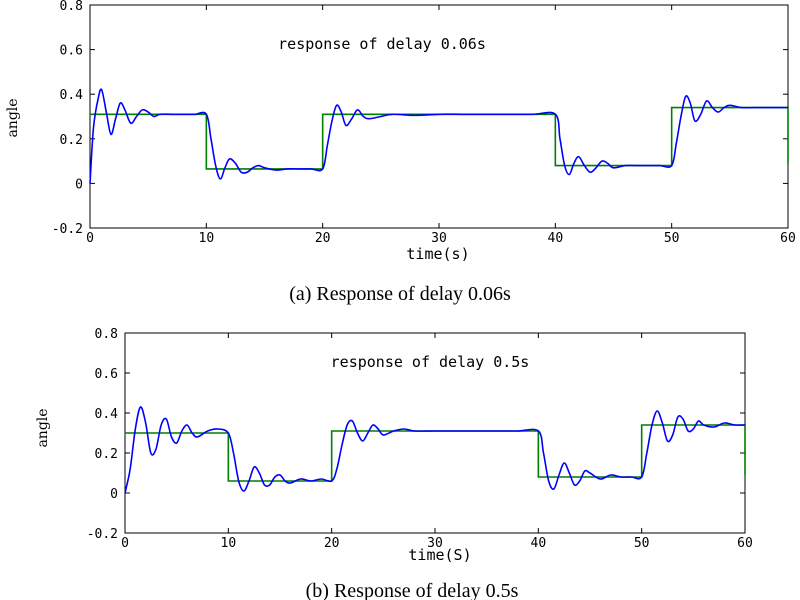  Describe the element at coordinates (400, 294) in the screenshot. I see `caption-a: (a) Response of delay 0.06s` at that location.